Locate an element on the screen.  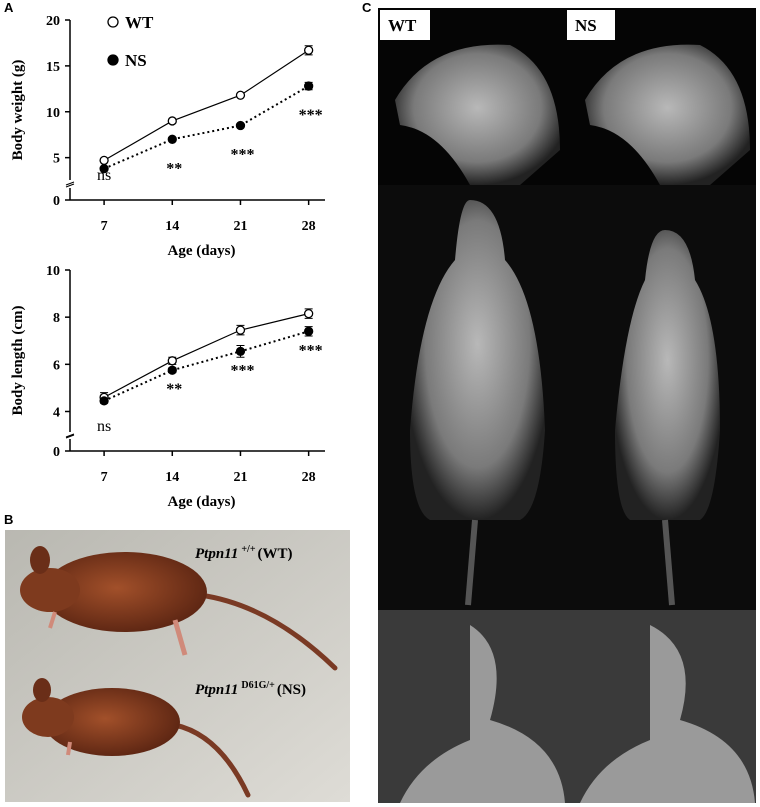
xray-label: WT is located at coordinates (402, 25).